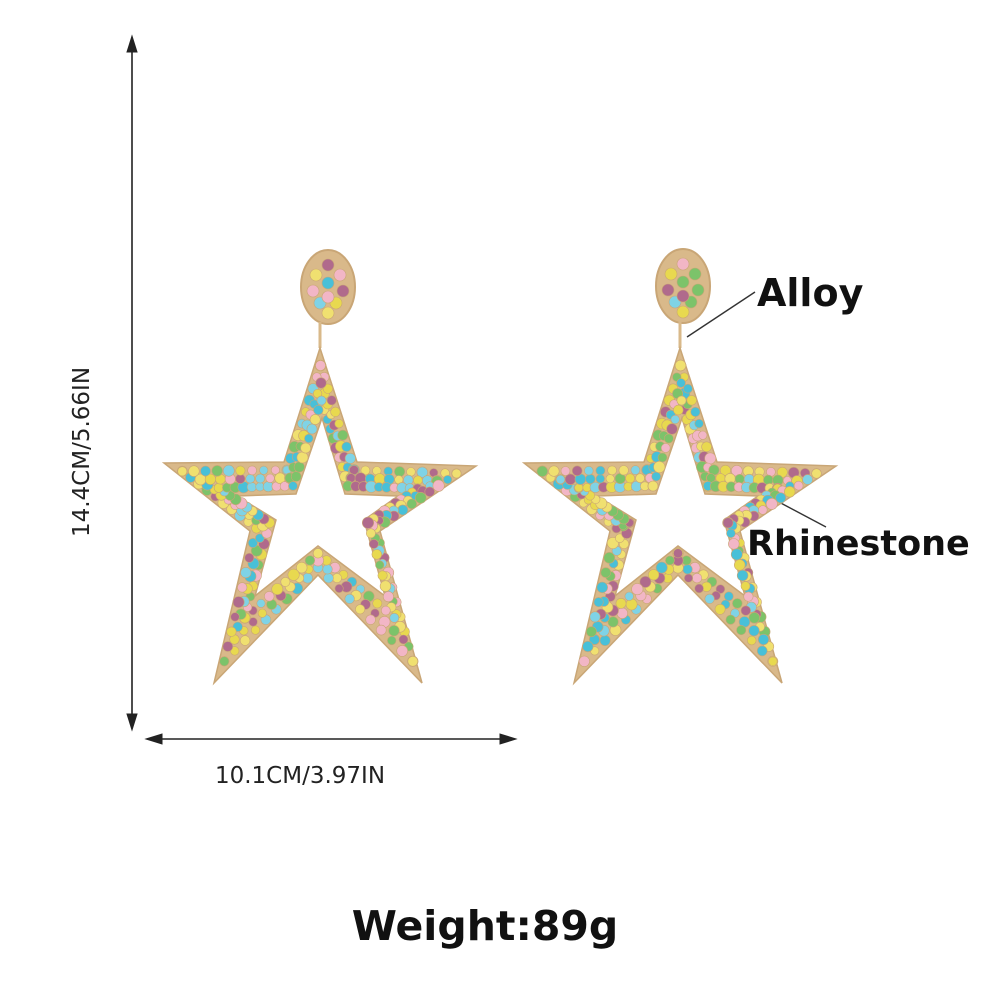 The image size is (1000, 1000). What do you see at coordinates (320, 467) in the screenshot?
I see `left-earring` at bounding box center [320, 467].